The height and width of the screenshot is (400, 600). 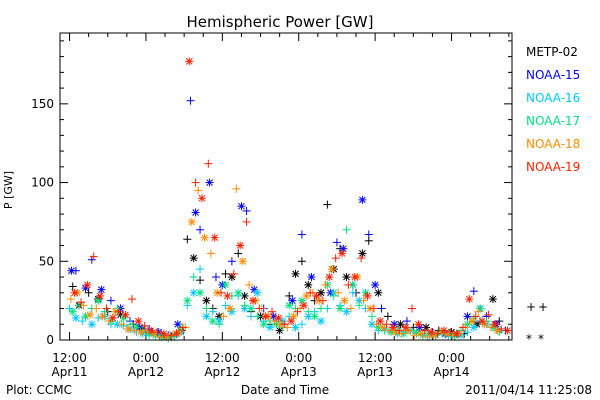 What do you see at coordinates (537, 323) in the screenshot?
I see `marker-legend: + + * *` at bounding box center [537, 323].